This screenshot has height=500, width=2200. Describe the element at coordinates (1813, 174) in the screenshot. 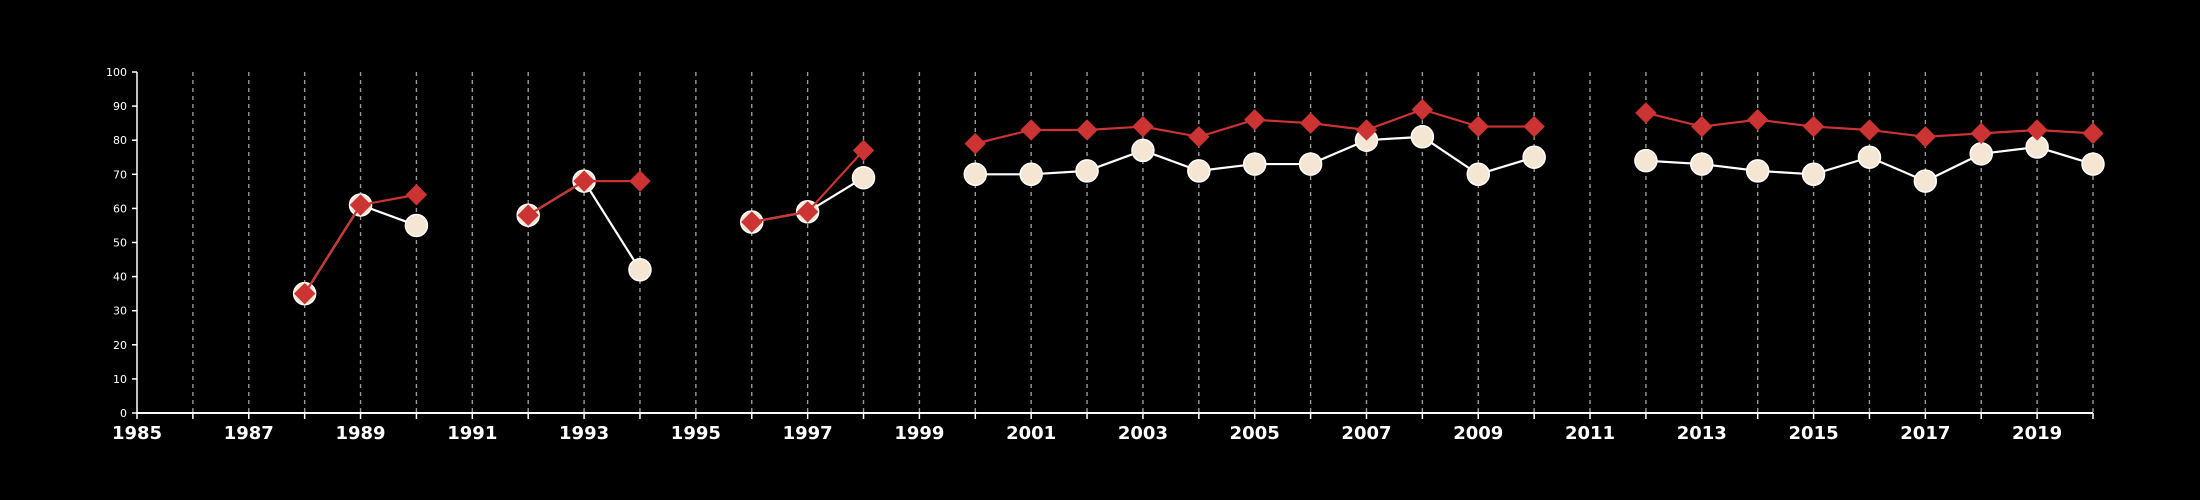

I see `series-2-point-2015` at that location.